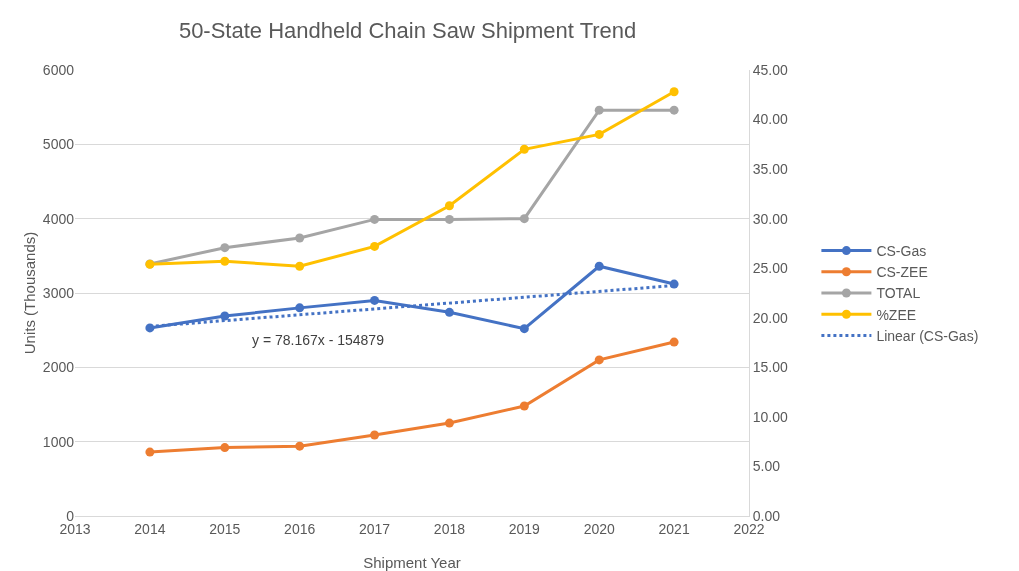 Image resolution: width=1019 pixels, height=571 pixels. Describe the element at coordinates (407, 31) in the screenshot. I see `chart-title: 50-State Handheld Chain Saw Shipment Trend` at that location.